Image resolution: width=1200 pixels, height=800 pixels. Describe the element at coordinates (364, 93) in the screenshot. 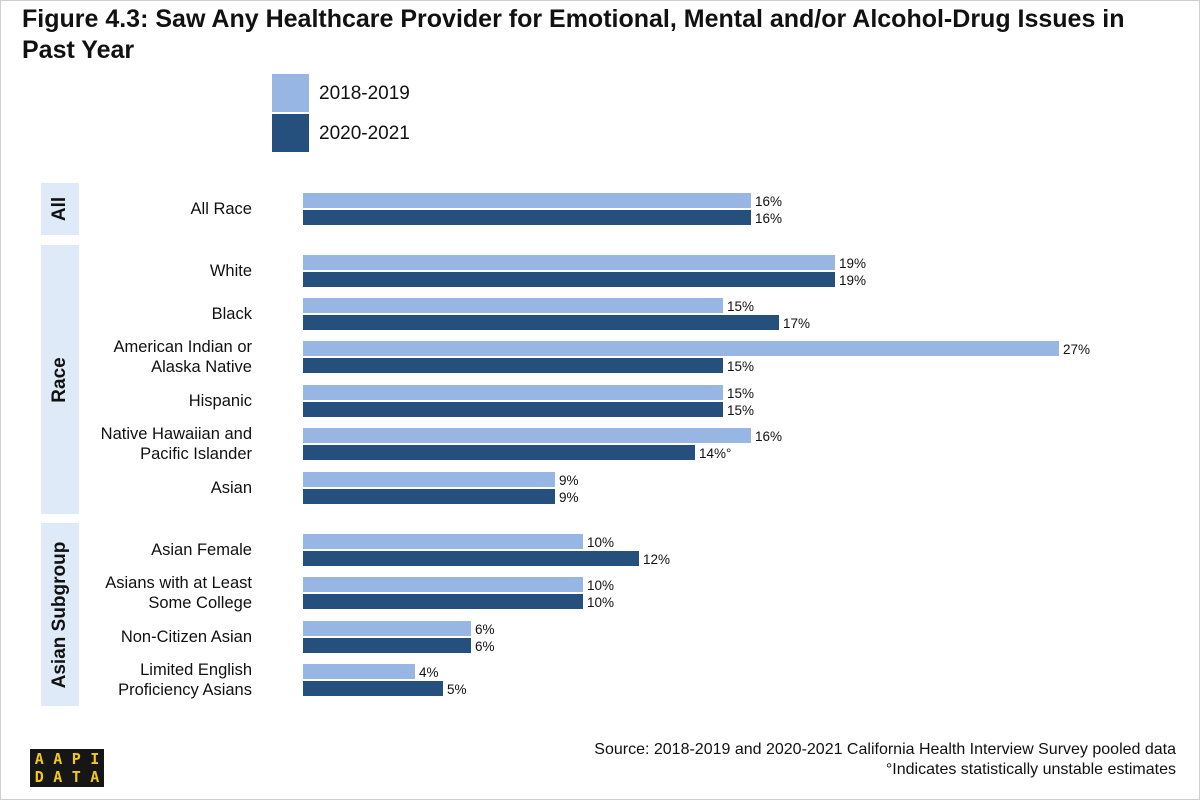

I see `legend-label-2018-2019: 2018-2019` at that location.